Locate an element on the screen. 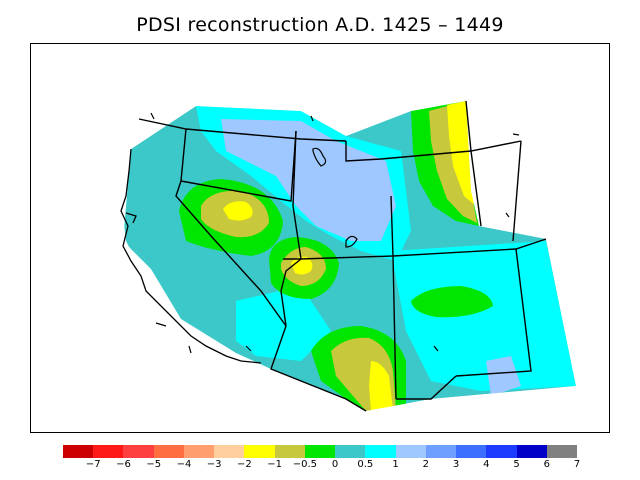 This screenshot has width=640, height=480. legend-label: −0.5 is located at coordinates (305, 464).